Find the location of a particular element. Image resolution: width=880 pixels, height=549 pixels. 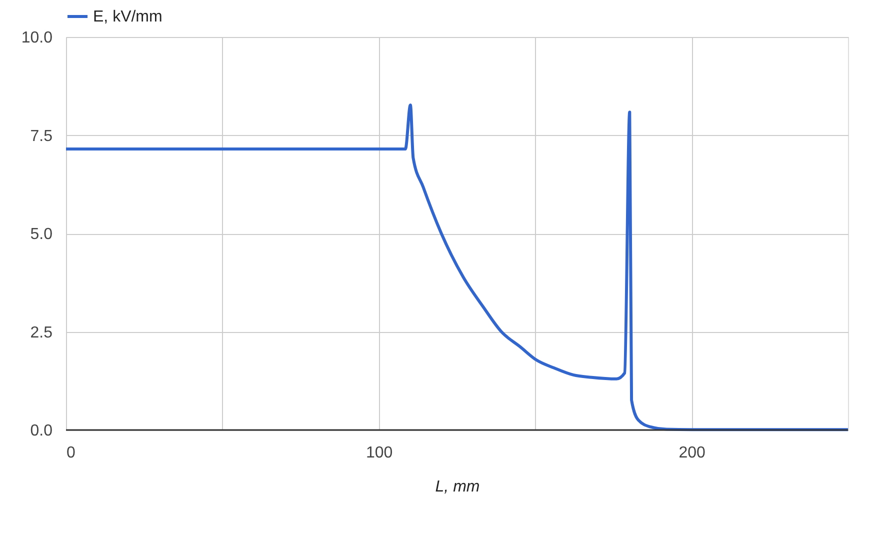

y-tick-label: 0.0 is located at coordinates (41, 431).